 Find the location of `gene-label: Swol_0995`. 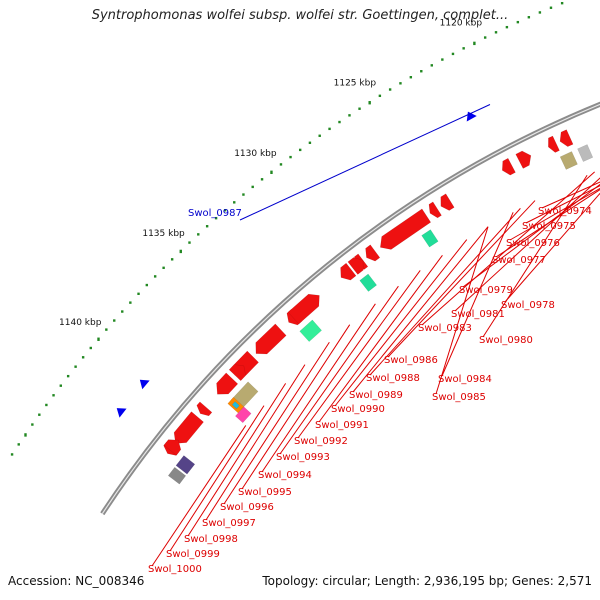

gene-label: Swol_0995 is located at coordinates (265, 492).